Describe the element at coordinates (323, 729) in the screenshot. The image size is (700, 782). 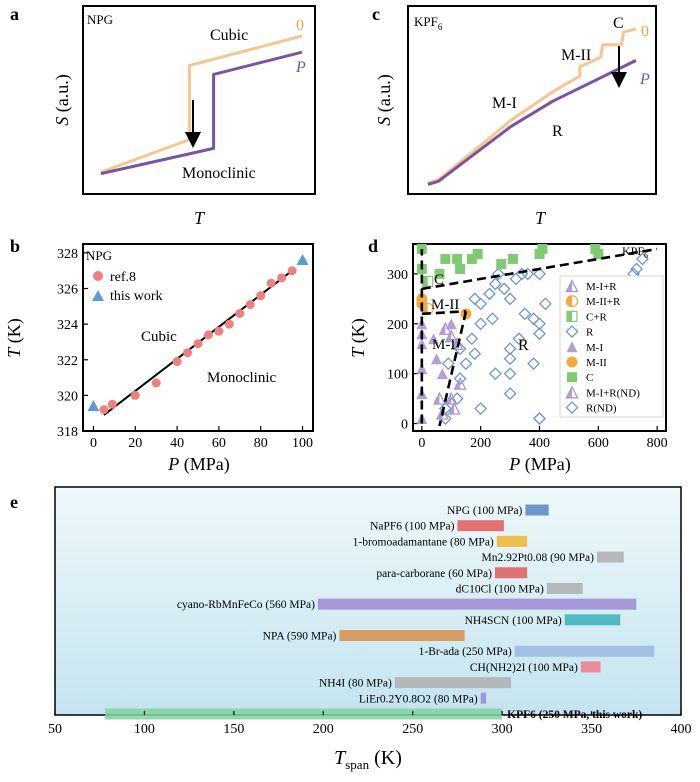
I see `panel-e-xtick-label: 200` at that location.